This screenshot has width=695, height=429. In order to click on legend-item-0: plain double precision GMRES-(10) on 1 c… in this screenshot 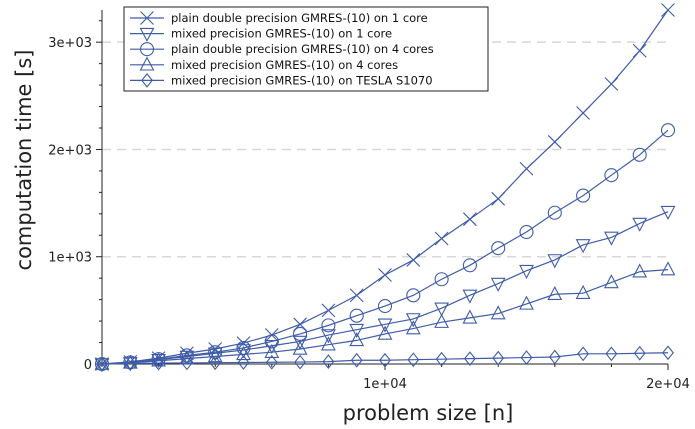, I will do `click(279, 18)`.